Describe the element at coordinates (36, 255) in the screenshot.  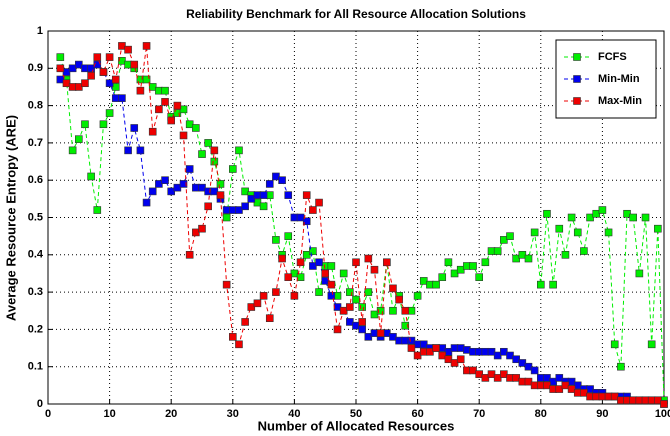
I see `y-tick-label: 0.4` at that location.